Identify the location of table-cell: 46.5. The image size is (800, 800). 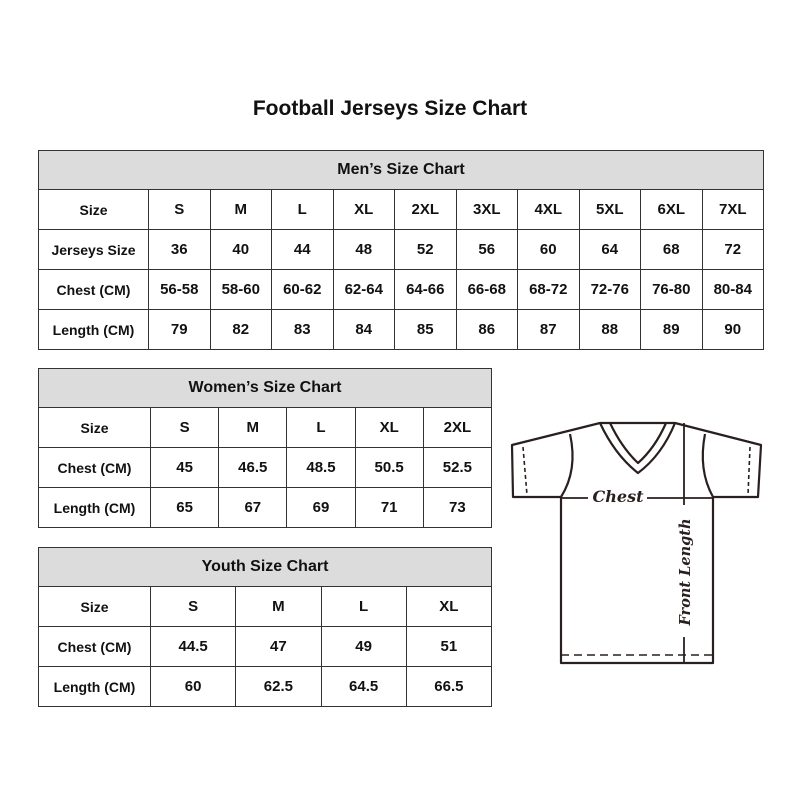
(253, 467).